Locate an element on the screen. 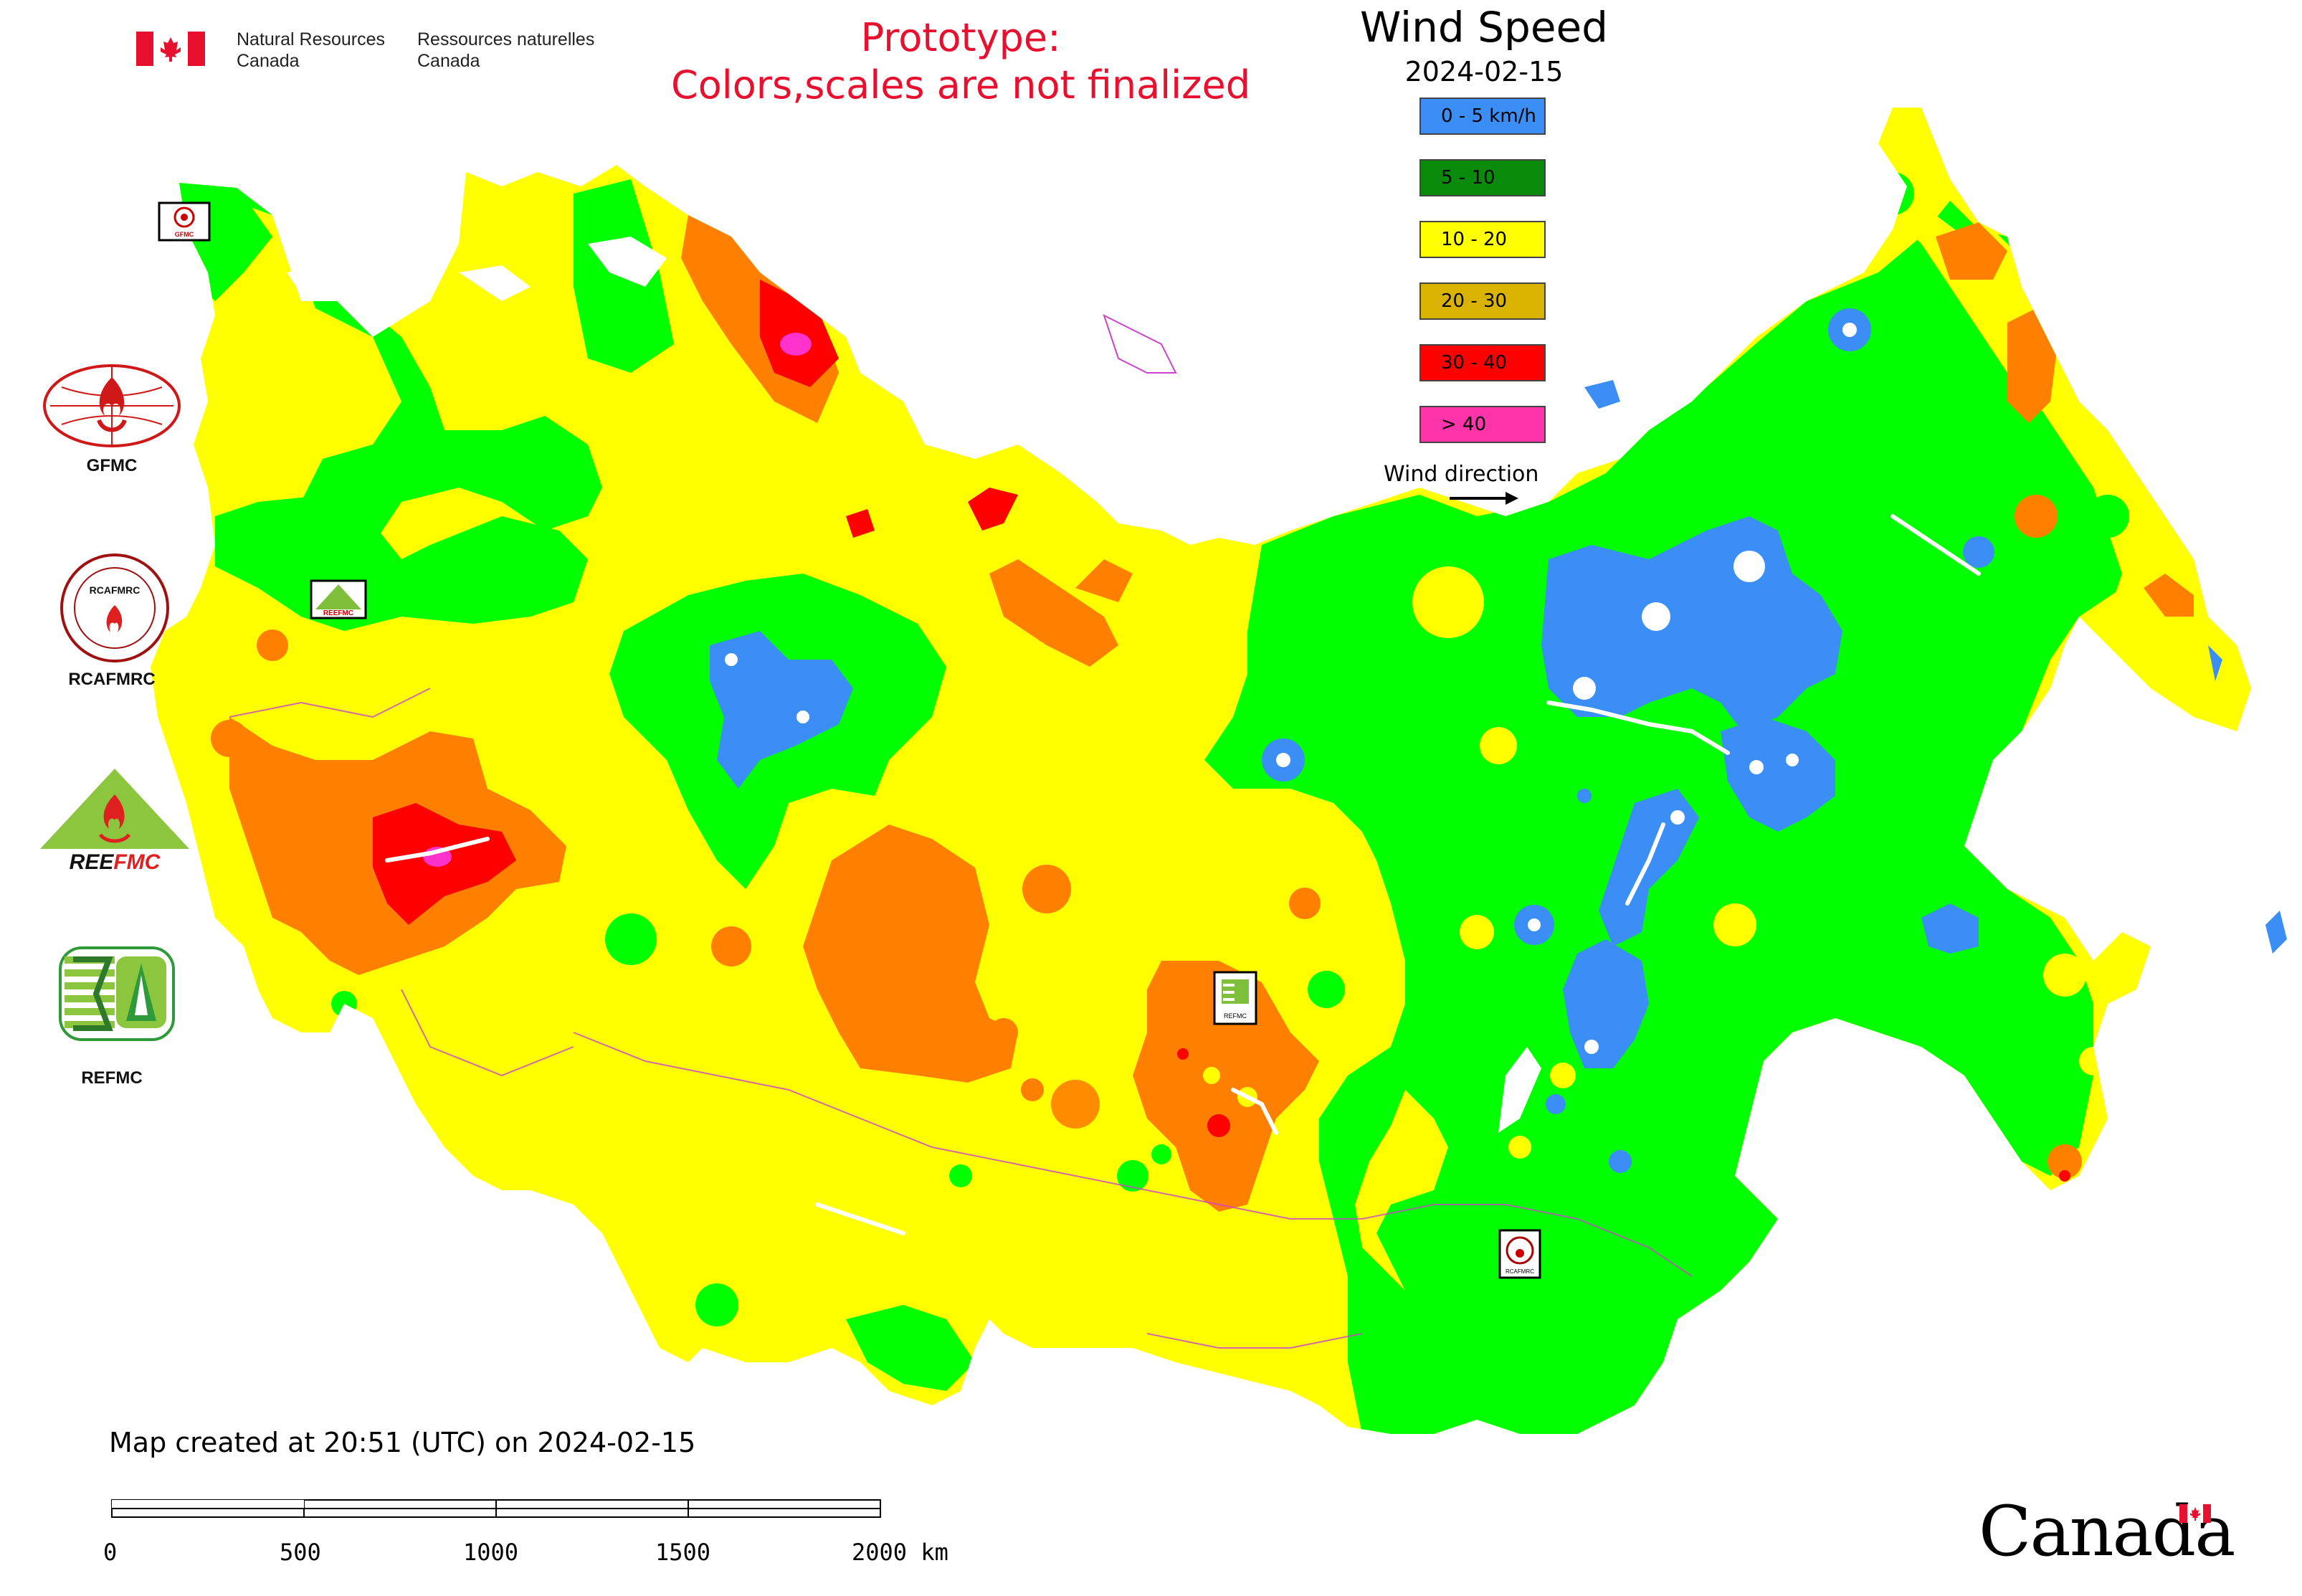  map-marker-gfmc: GFMC is located at coordinates (184, 221).